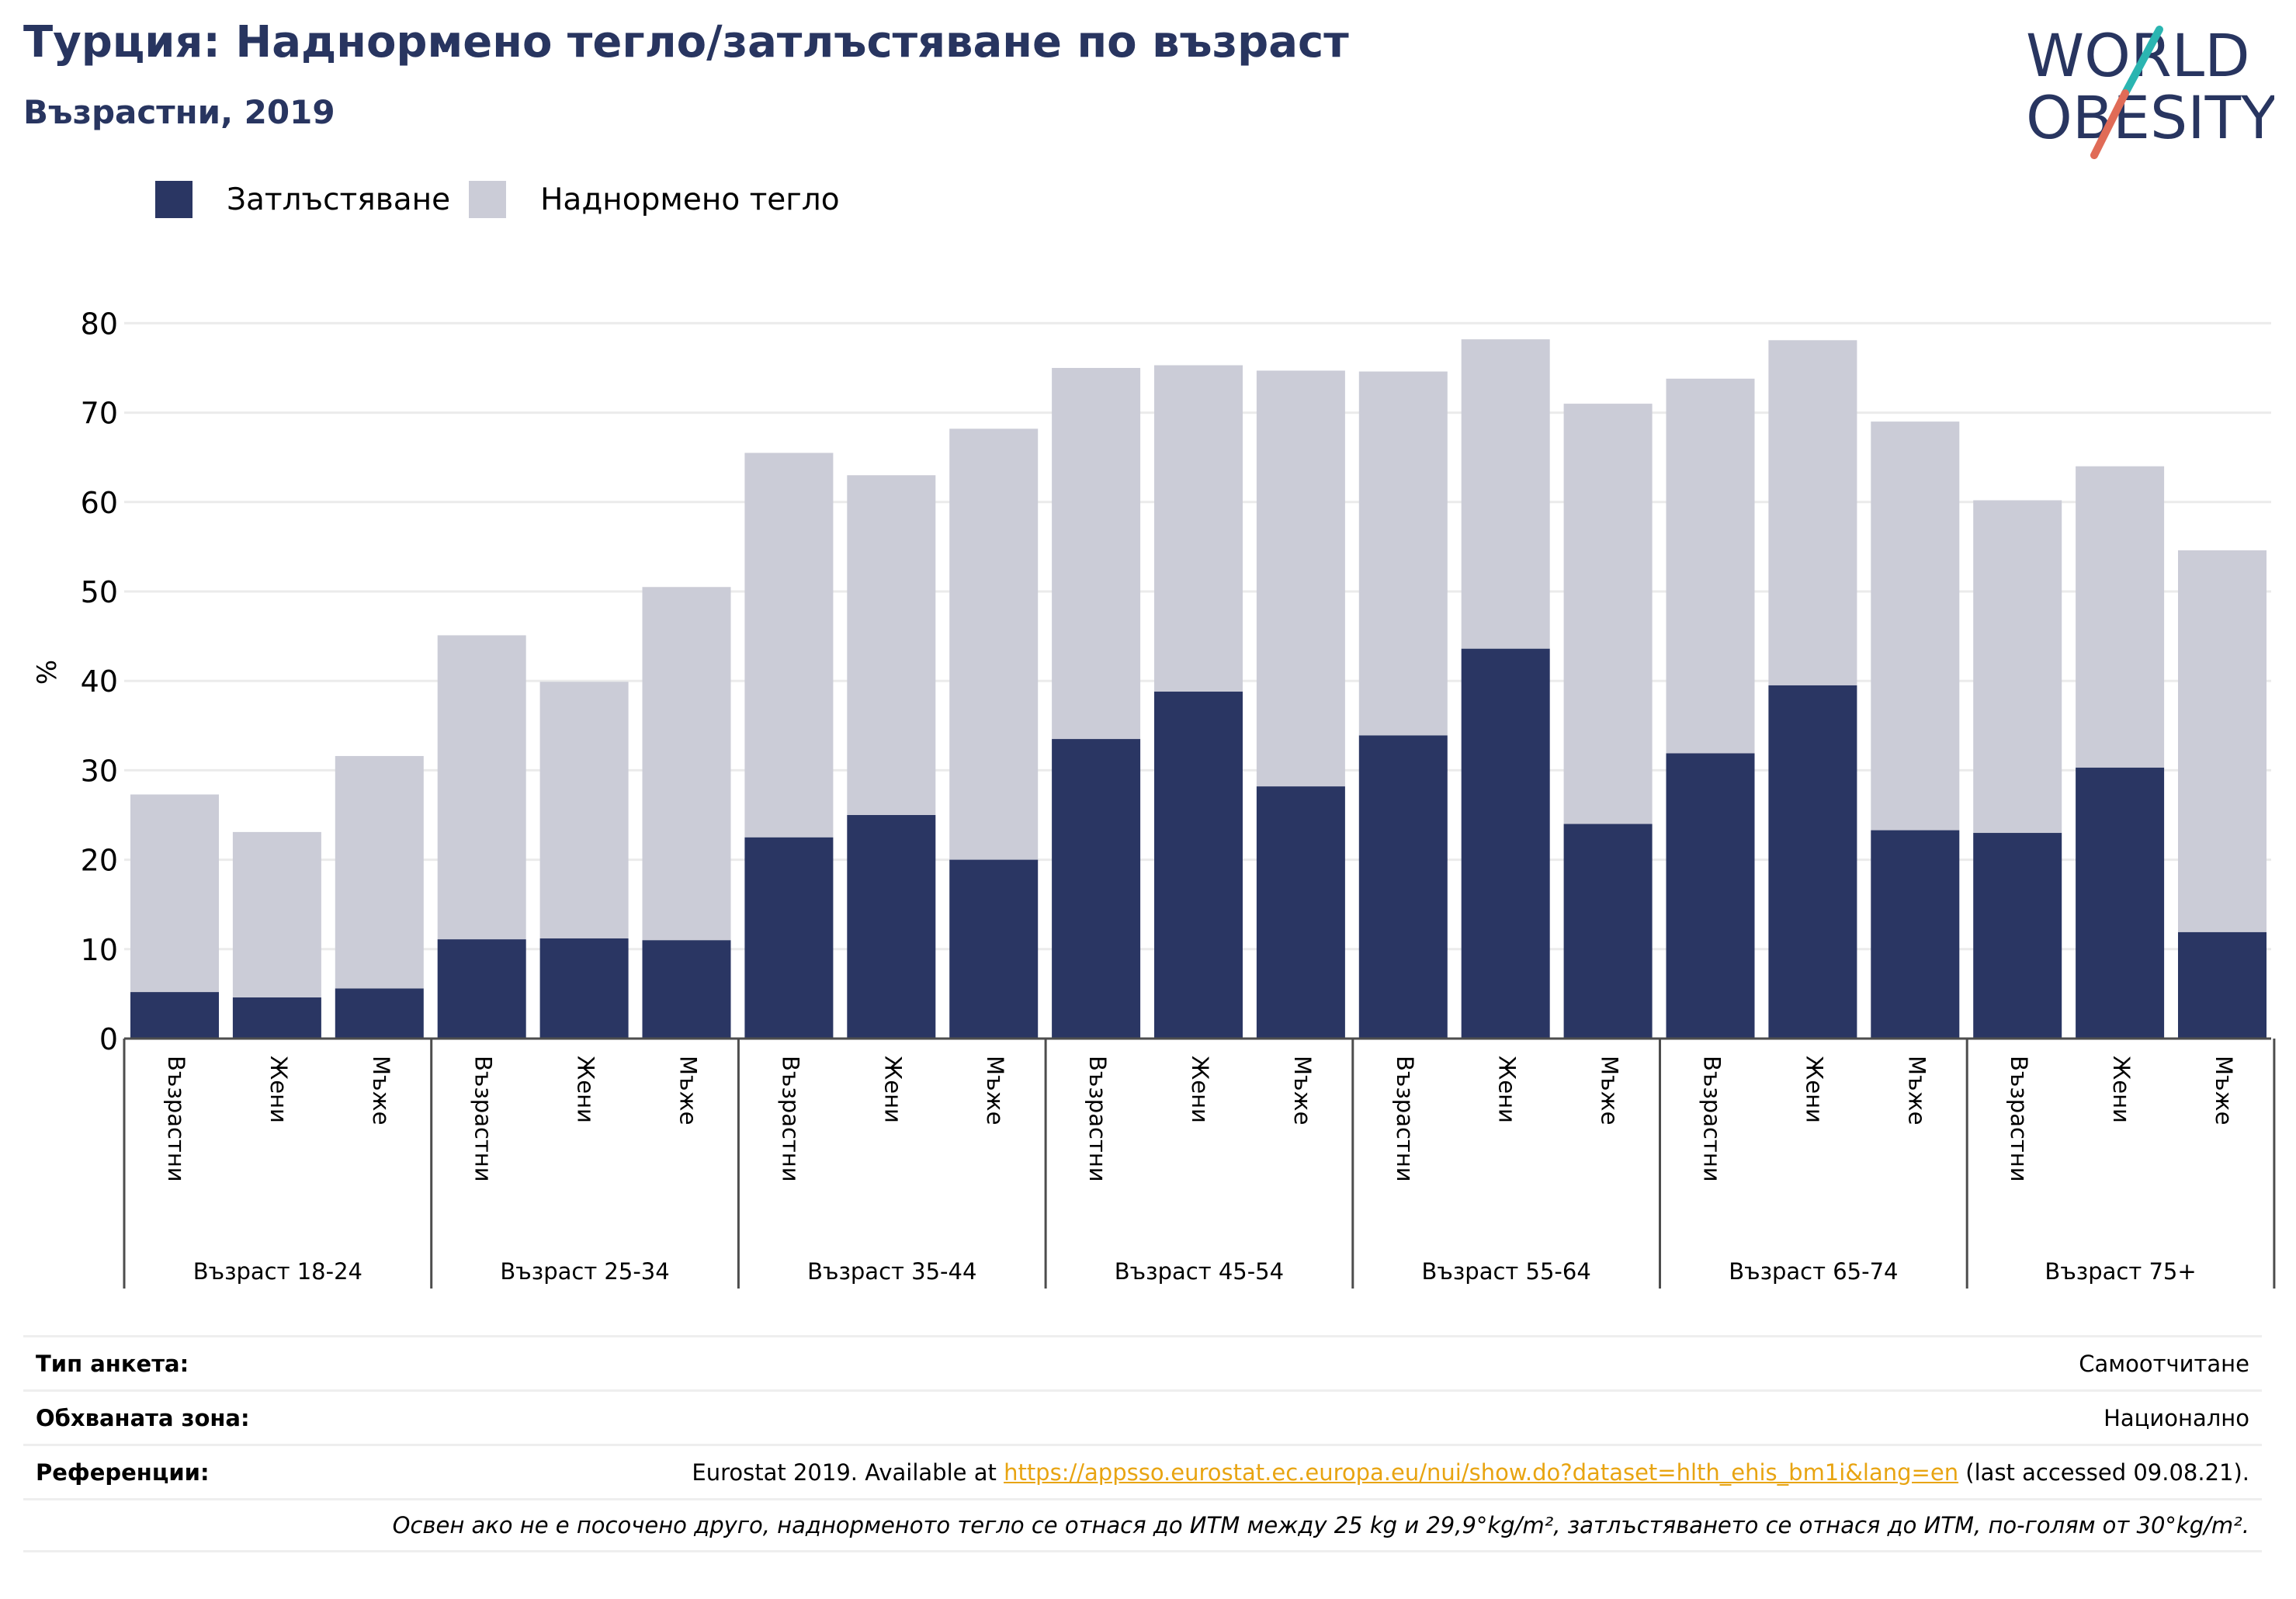 The image size is (2296, 1599). I want to click on legend-label-obesity: Затлъстяване, so click(339, 199).